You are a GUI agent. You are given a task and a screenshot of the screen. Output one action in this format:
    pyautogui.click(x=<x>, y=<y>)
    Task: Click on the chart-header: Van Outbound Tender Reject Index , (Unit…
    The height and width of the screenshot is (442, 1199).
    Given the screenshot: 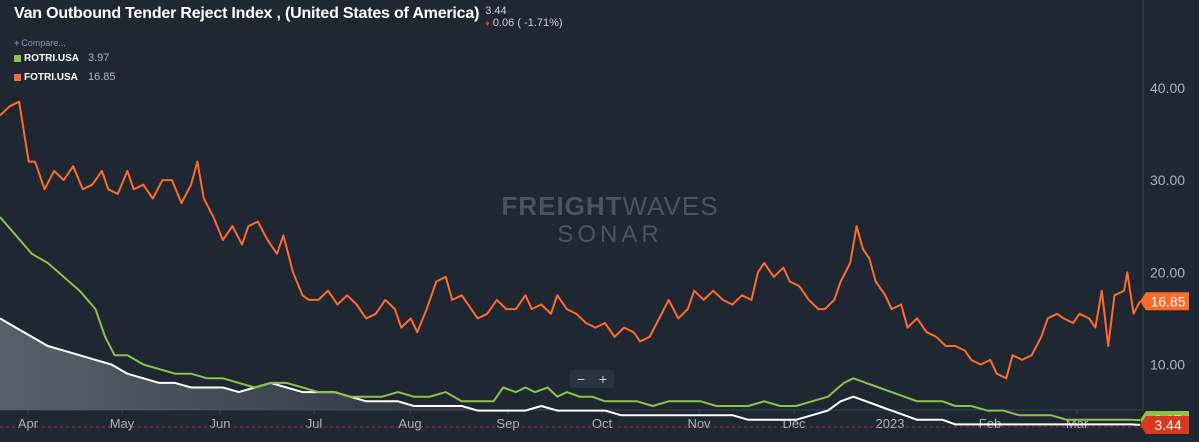 What is the action you would take?
    pyautogui.click(x=288, y=17)
    